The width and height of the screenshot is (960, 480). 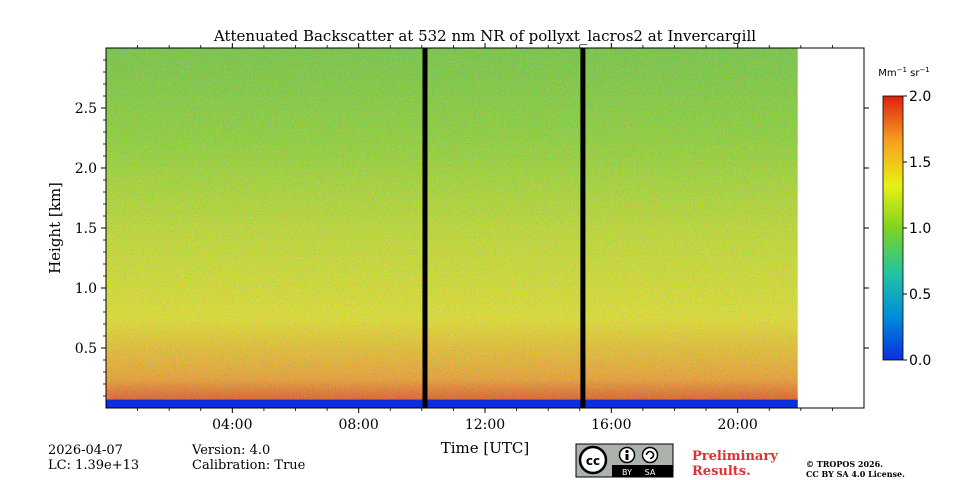 I want to click on colorbar-unit-label: Mm−1 sr−1, so click(x=904, y=72).